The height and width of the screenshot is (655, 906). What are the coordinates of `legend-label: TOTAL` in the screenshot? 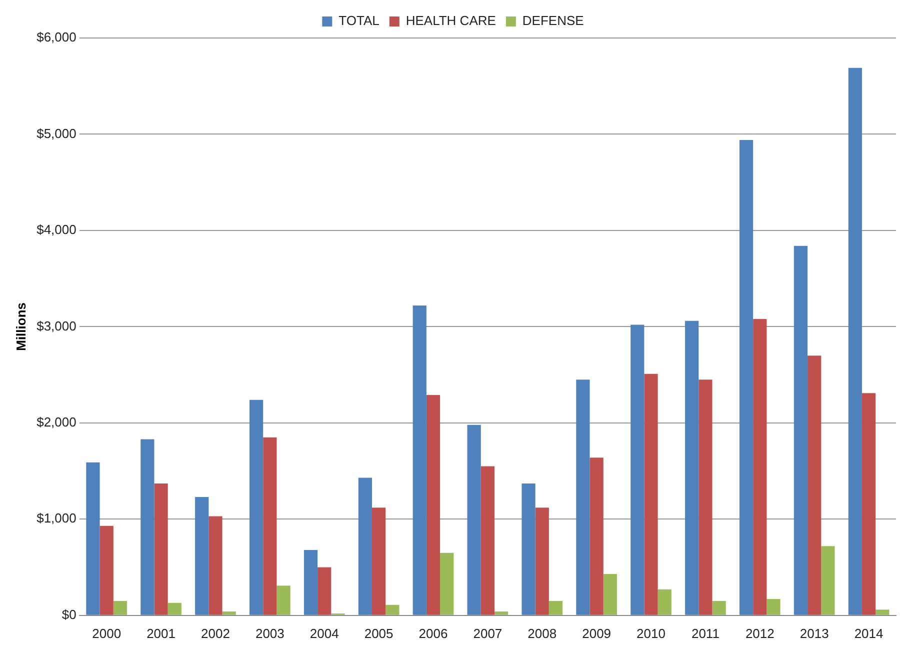 It's located at (359, 20).